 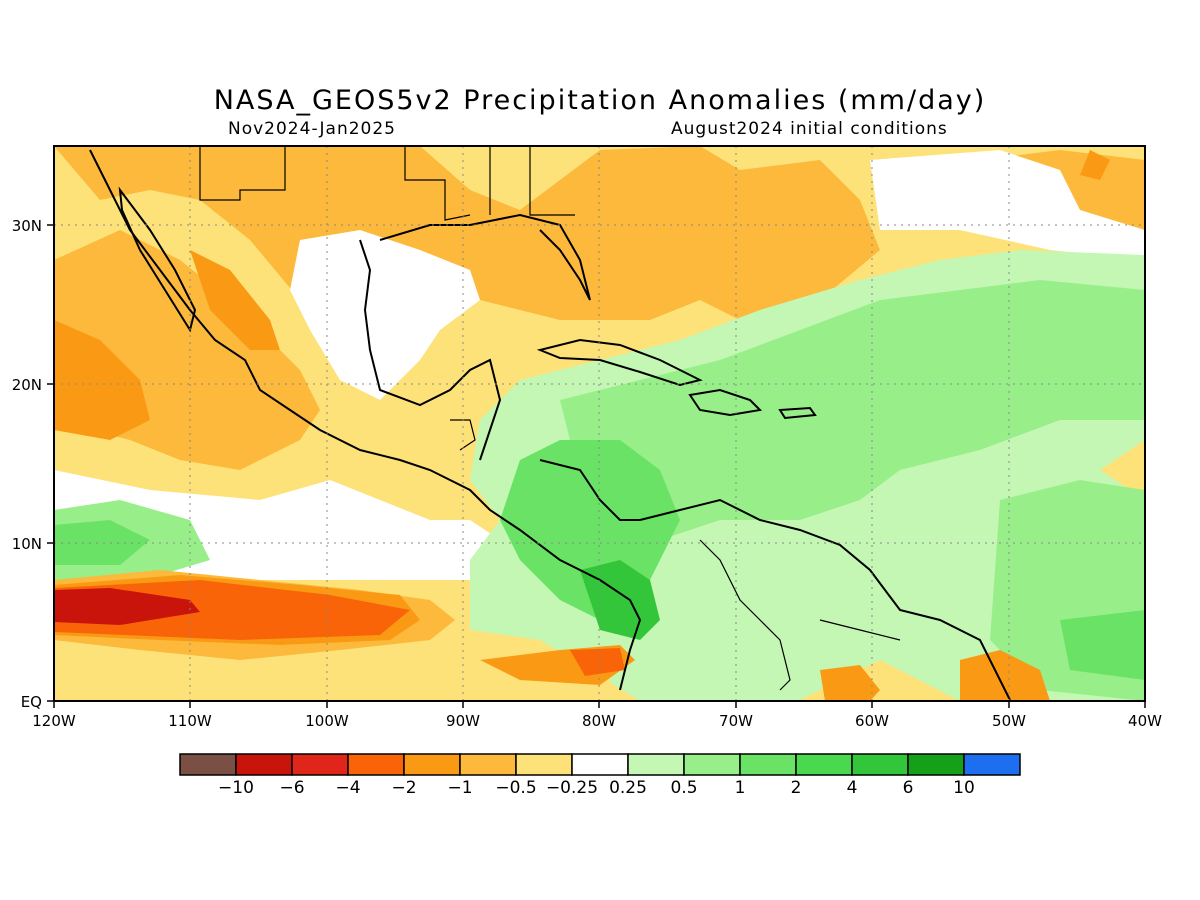 I want to click on x-axis-labels: 120W 110W 100W 90W 80W 70W 60W 50W 40W, so click(x=597, y=721).